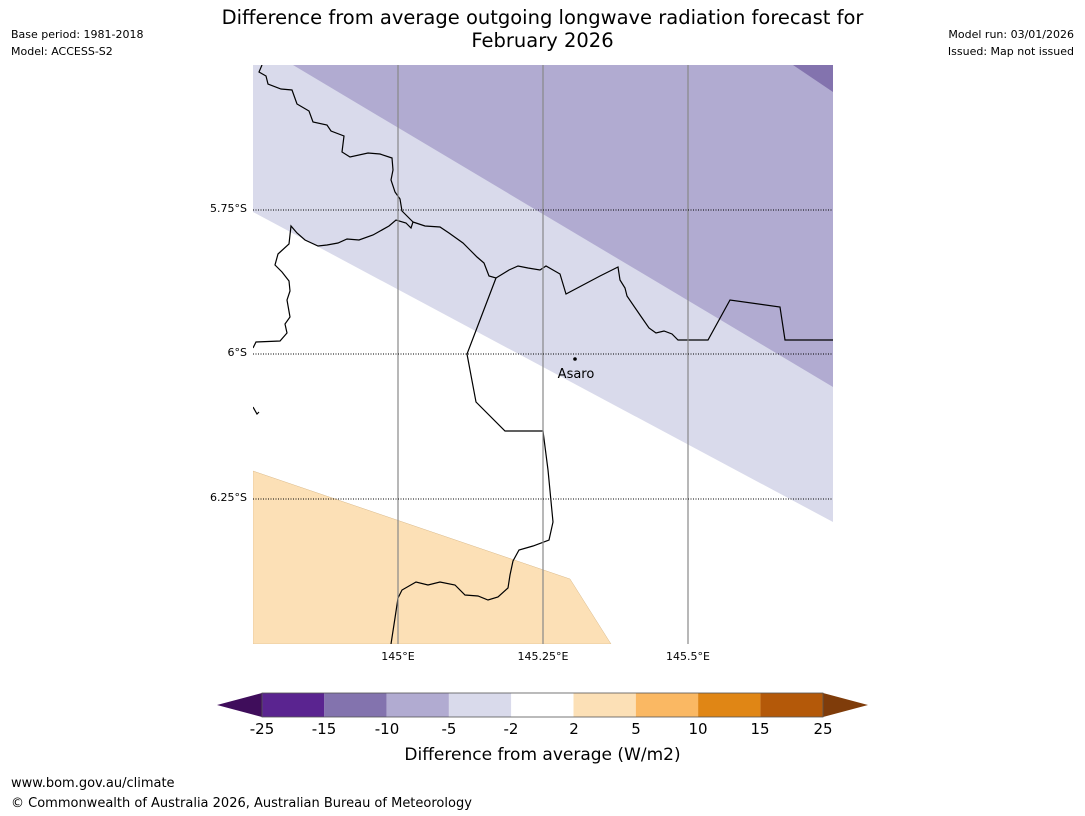  Describe the element at coordinates (262, 729) in the screenshot. I see `colorbar-tick: -25` at that location.